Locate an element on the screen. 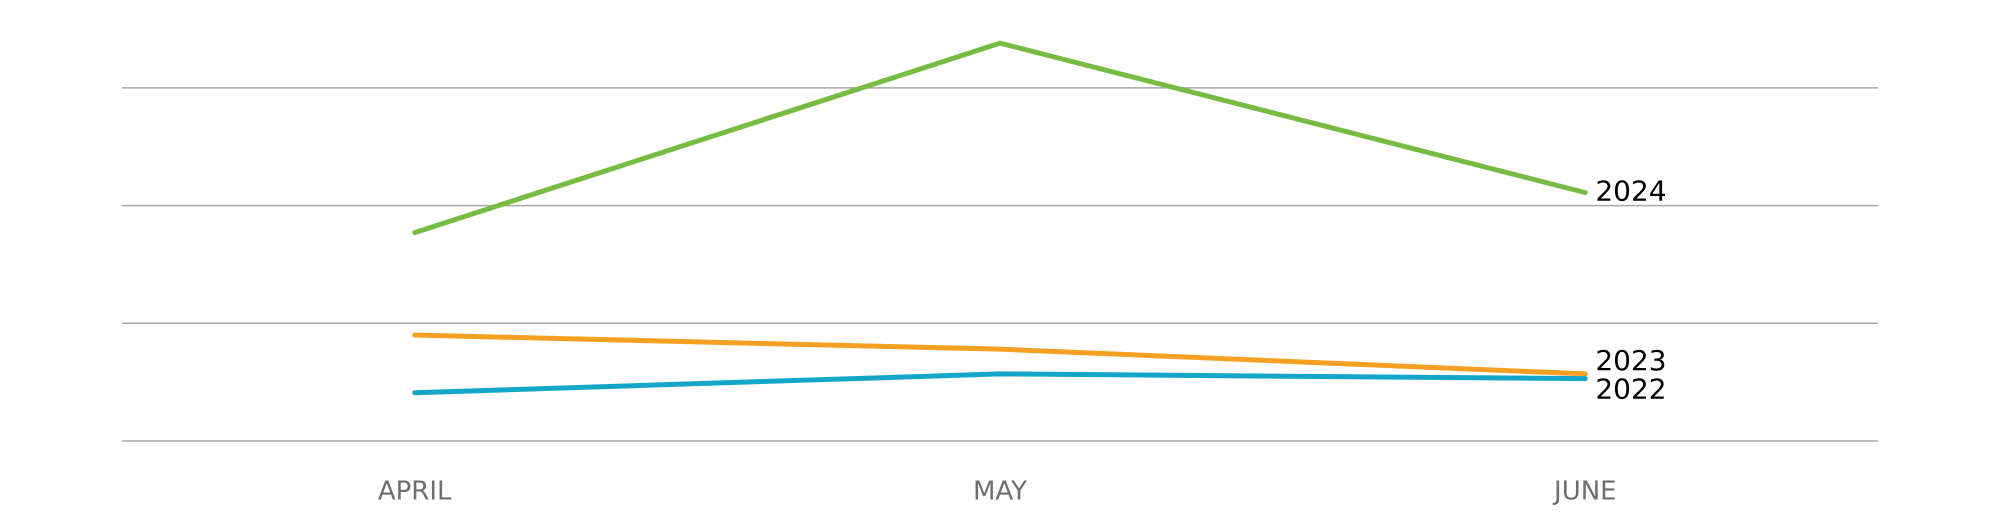 The width and height of the screenshot is (2000, 515). x-tick-label: APRIL is located at coordinates (415, 492).